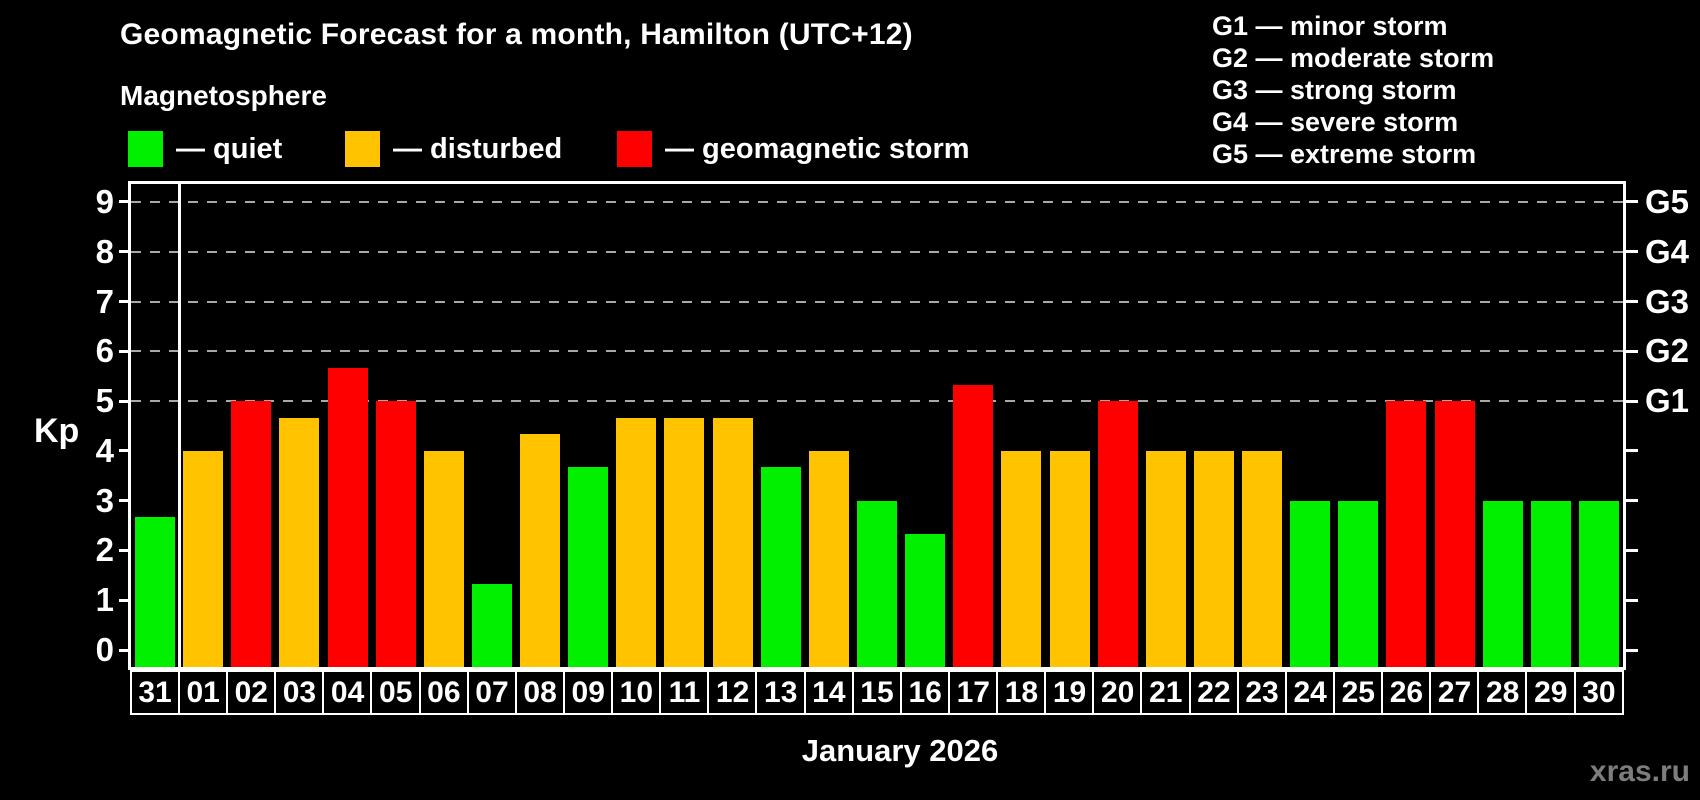 The width and height of the screenshot is (1700, 800). Describe the element at coordinates (104, 251) in the screenshot. I see `y-tick-label-8: 8` at that location.